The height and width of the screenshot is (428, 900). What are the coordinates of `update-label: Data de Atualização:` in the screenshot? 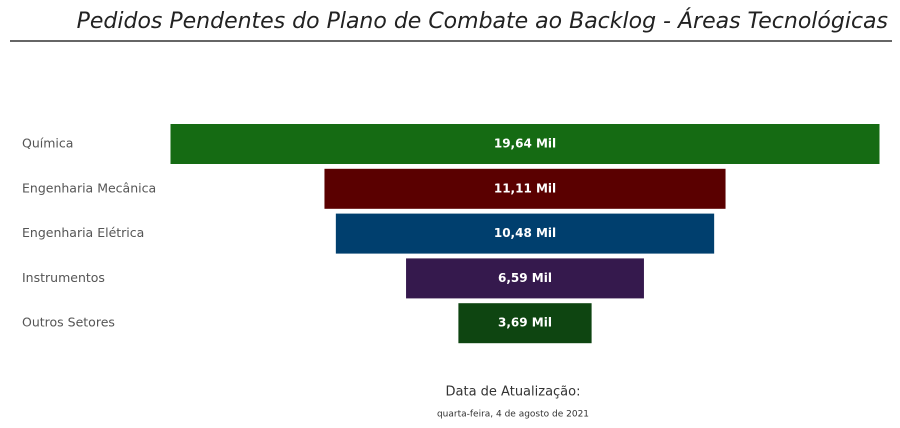 It's located at (513, 392).